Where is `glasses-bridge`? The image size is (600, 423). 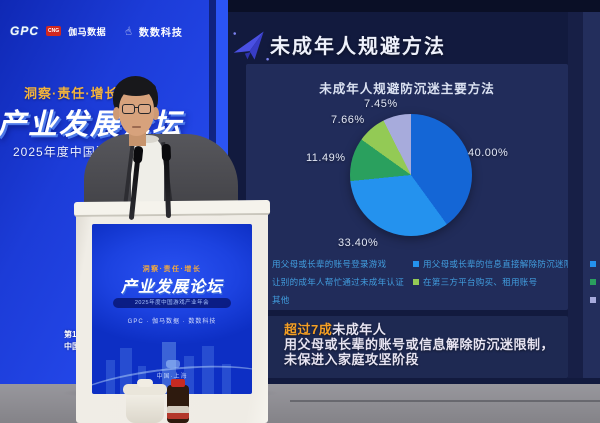 glasses-bridge is located at coordinates (136, 107).